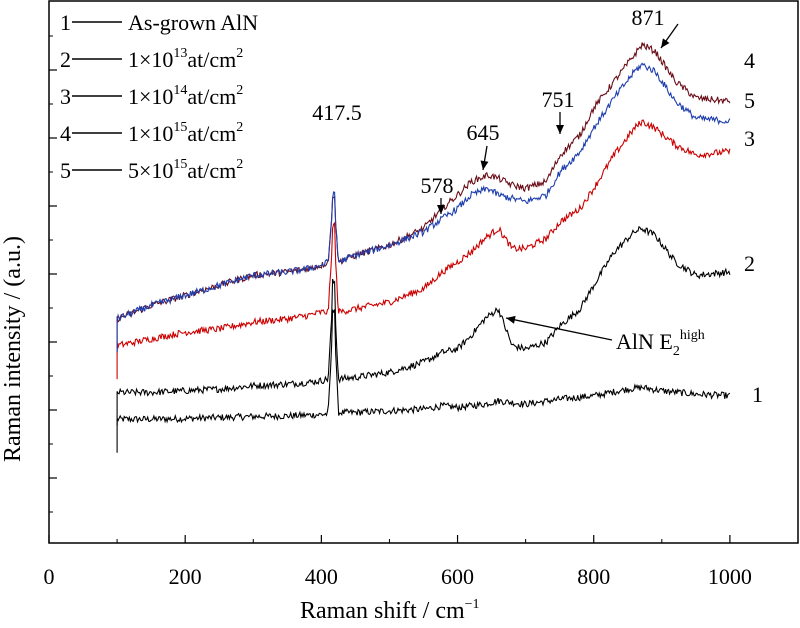 The height and width of the screenshot is (628, 800). I want to click on legend-entry-1: 1 As-grown AlN, so click(159, 22).